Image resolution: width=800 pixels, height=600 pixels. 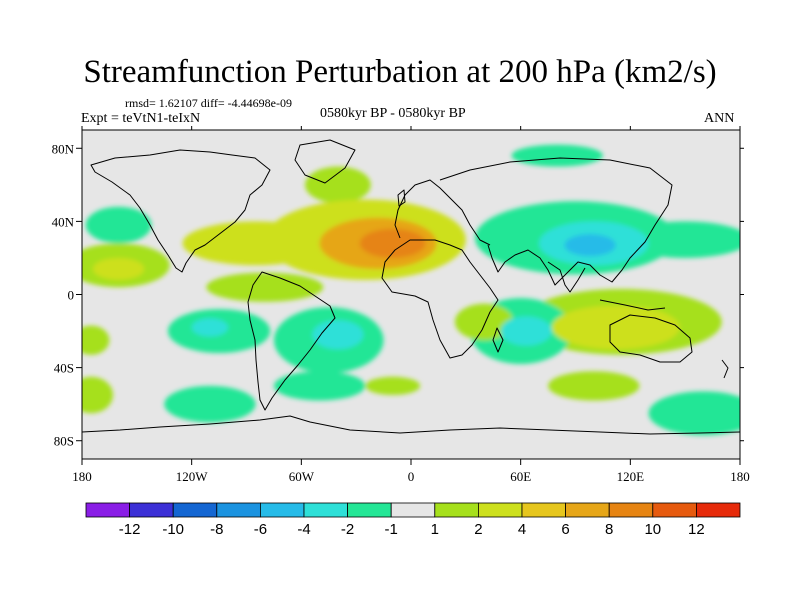 I want to click on coast-indonesia, so click(x=632, y=305).